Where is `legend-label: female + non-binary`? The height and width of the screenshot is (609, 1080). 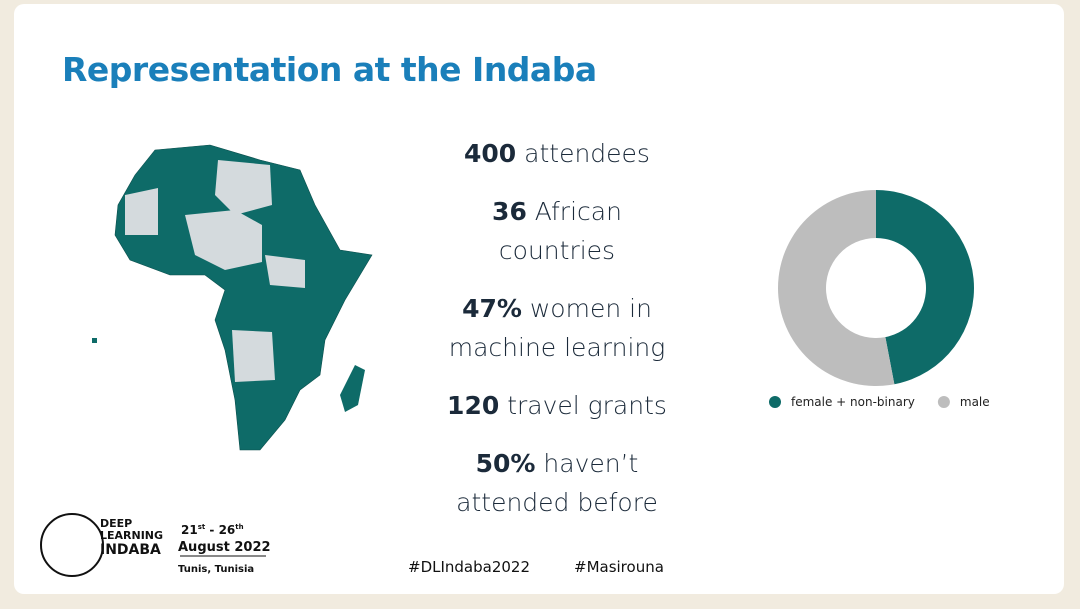 legend-label: female + non-binary is located at coordinates (853, 402).